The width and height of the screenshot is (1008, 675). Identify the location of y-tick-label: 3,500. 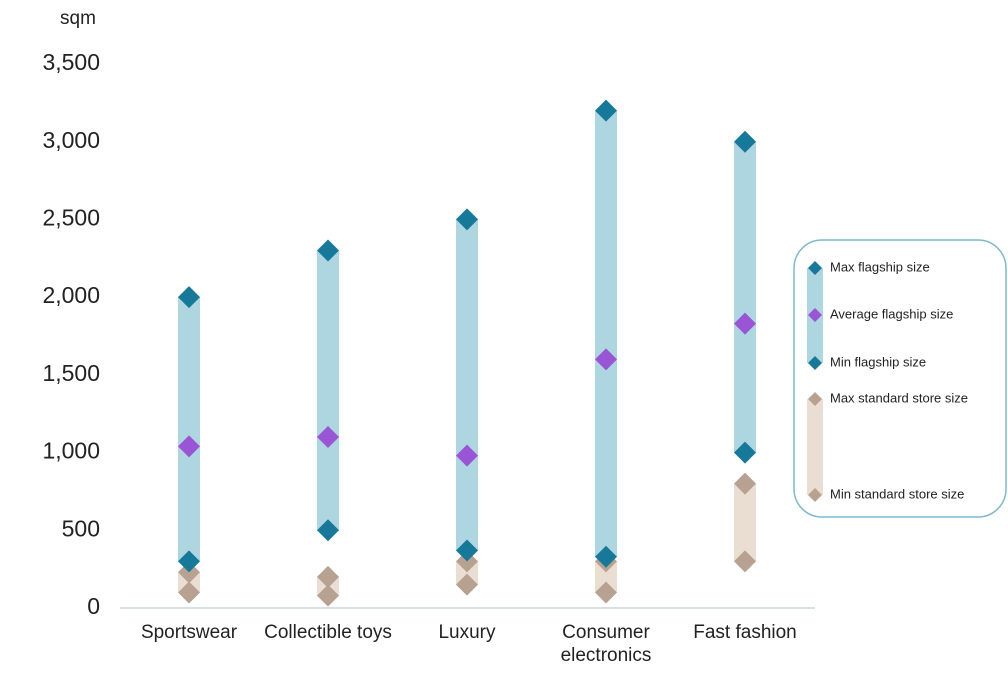
(71, 62).